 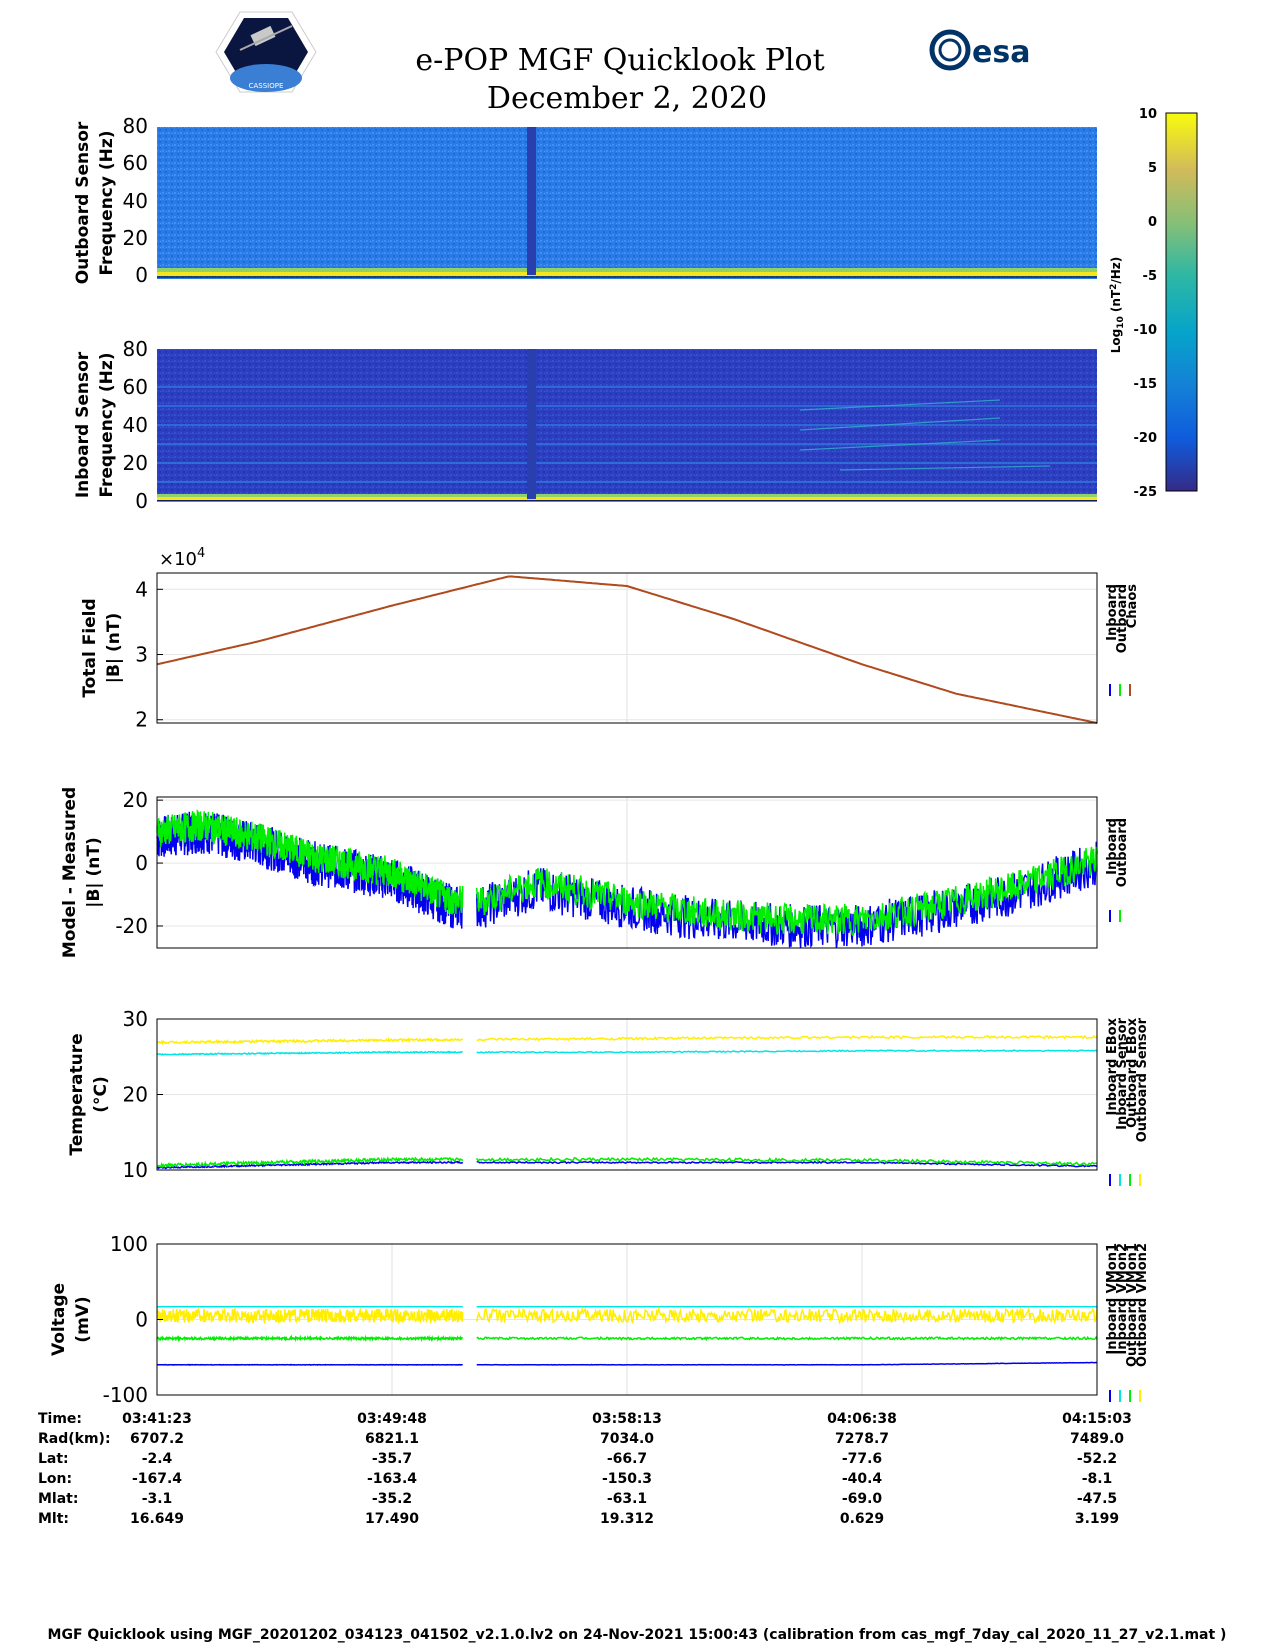 I want to click on y-axis-label: |B| (nT), so click(x=114, y=648).